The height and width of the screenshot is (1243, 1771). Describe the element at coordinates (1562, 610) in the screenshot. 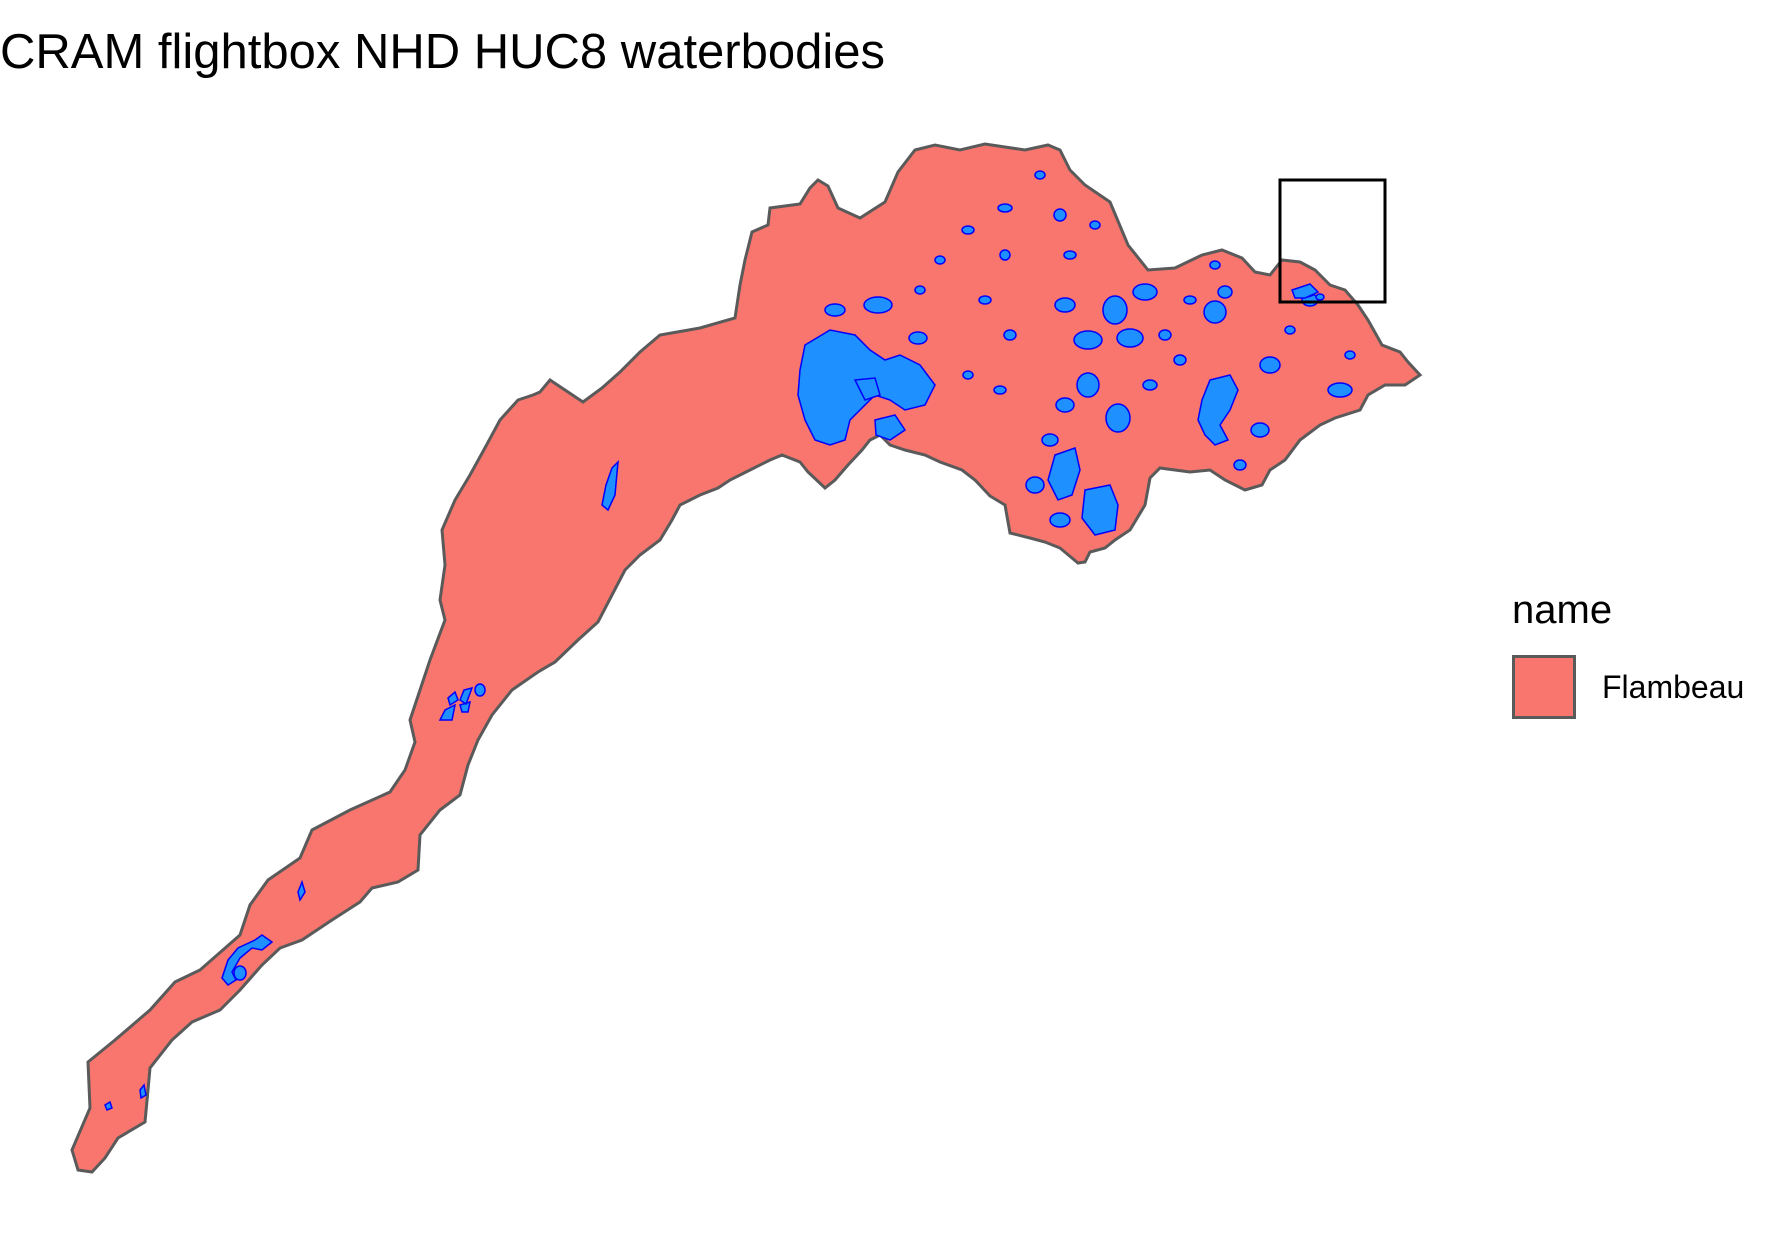

I see `legend-title: name` at that location.